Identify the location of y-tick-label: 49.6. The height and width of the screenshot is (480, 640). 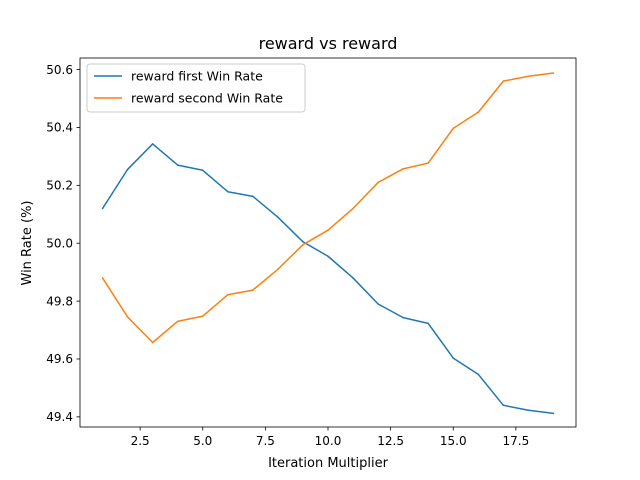
(59, 359).